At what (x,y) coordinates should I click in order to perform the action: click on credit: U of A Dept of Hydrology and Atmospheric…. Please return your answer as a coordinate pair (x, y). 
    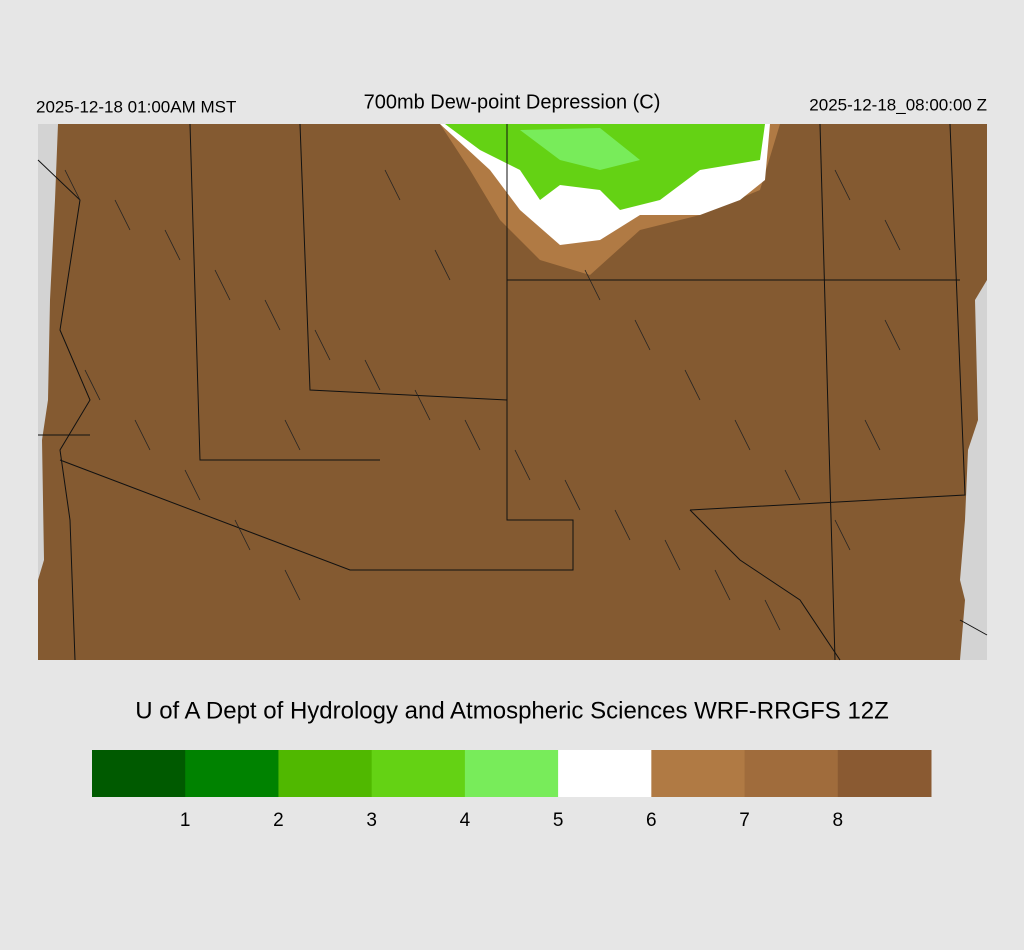
    Looking at the image, I should click on (512, 710).